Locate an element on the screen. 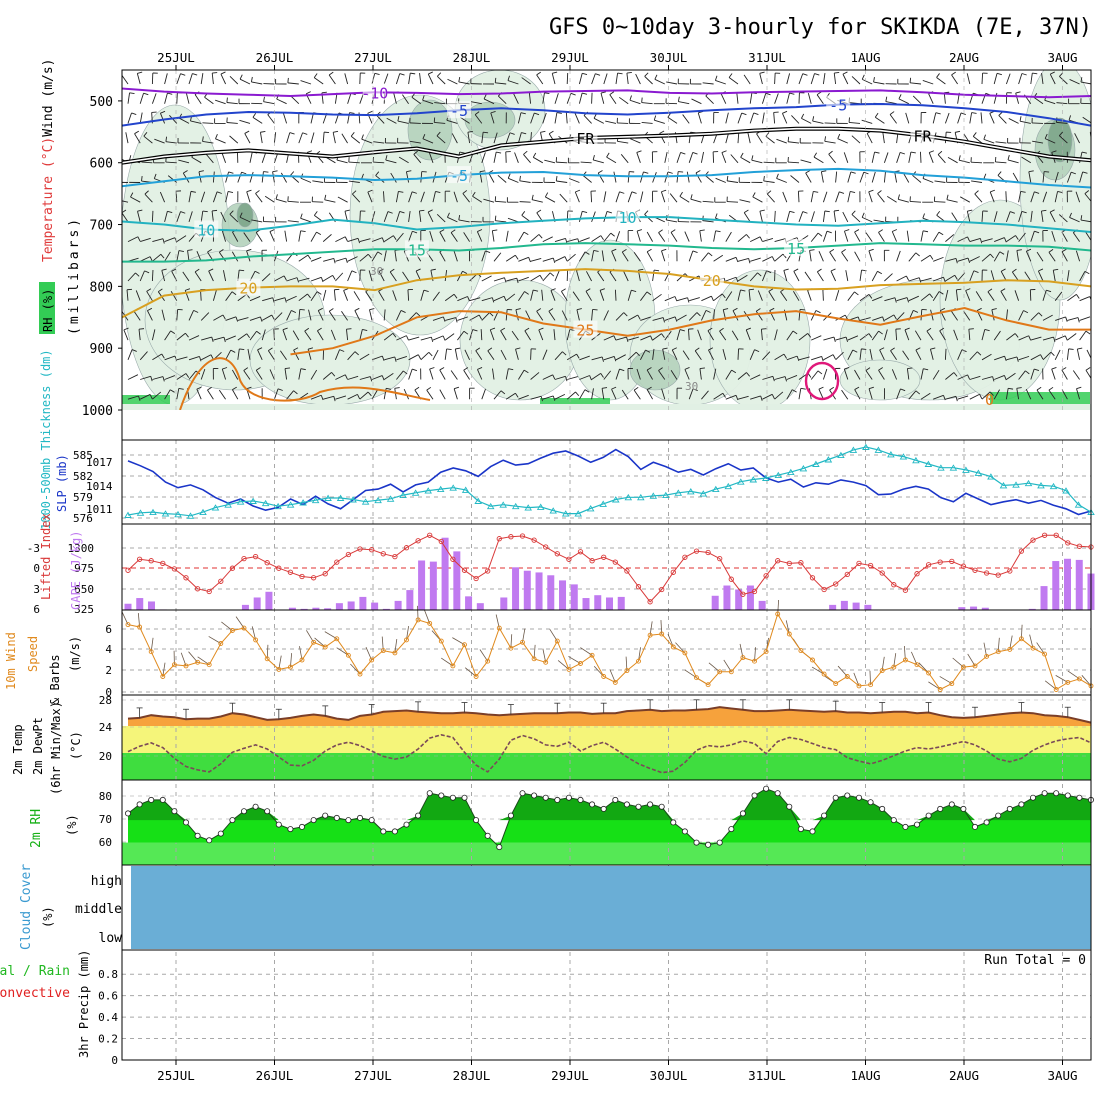 The width and height of the screenshot is (1100, 1100). temp-axis-label: (6hr Min/Max) is located at coordinates (56, 748).